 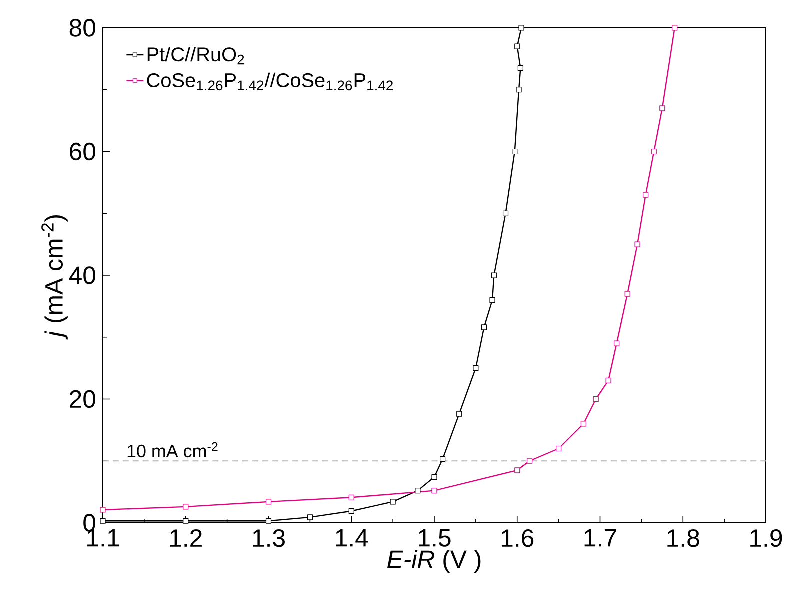 What do you see at coordinates (435, 538) in the screenshot?
I see `x-tick-label: 1.5` at bounding box center [435, 538].